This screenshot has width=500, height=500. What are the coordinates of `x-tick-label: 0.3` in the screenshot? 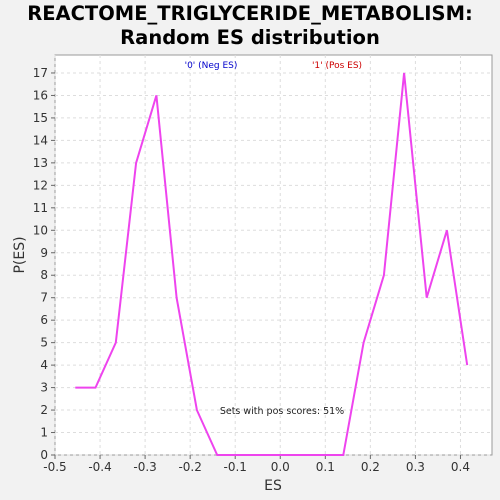 It's located at (415, 467).